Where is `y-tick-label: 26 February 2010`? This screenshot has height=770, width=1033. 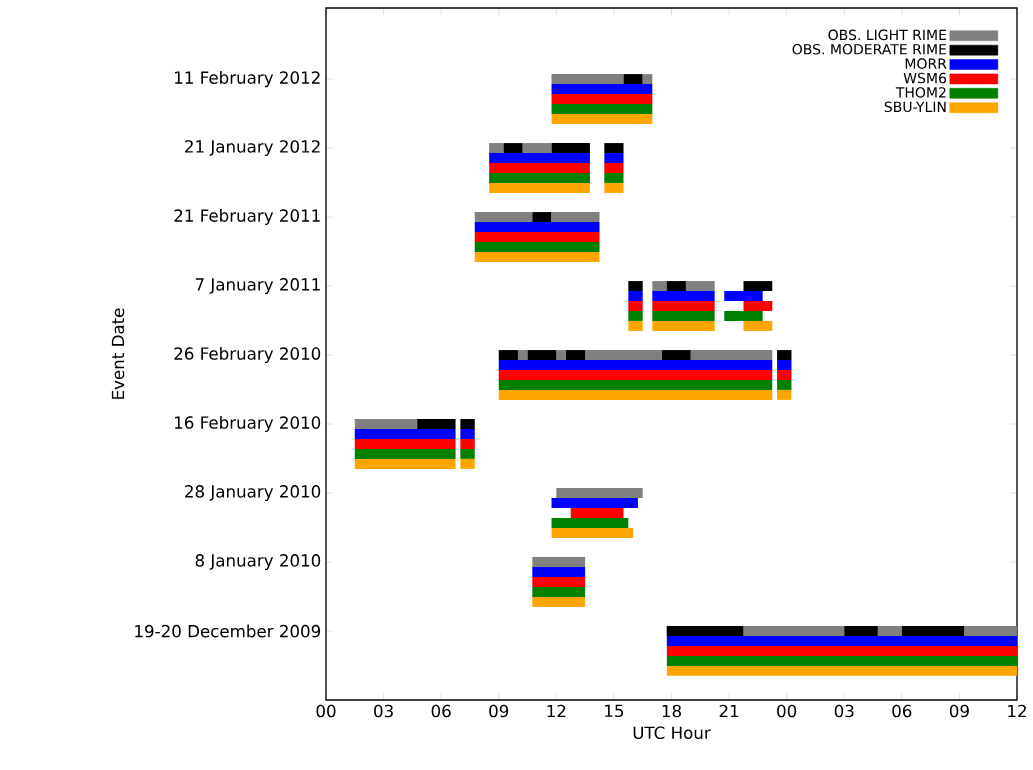
y-tick-label: 26 February 2010 is located at coordinates (247, 355).